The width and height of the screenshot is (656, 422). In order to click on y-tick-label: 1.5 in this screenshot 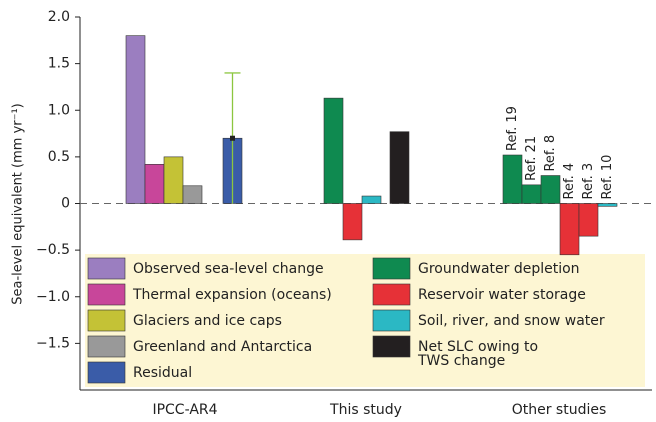, I will do `click(59, 64)`.